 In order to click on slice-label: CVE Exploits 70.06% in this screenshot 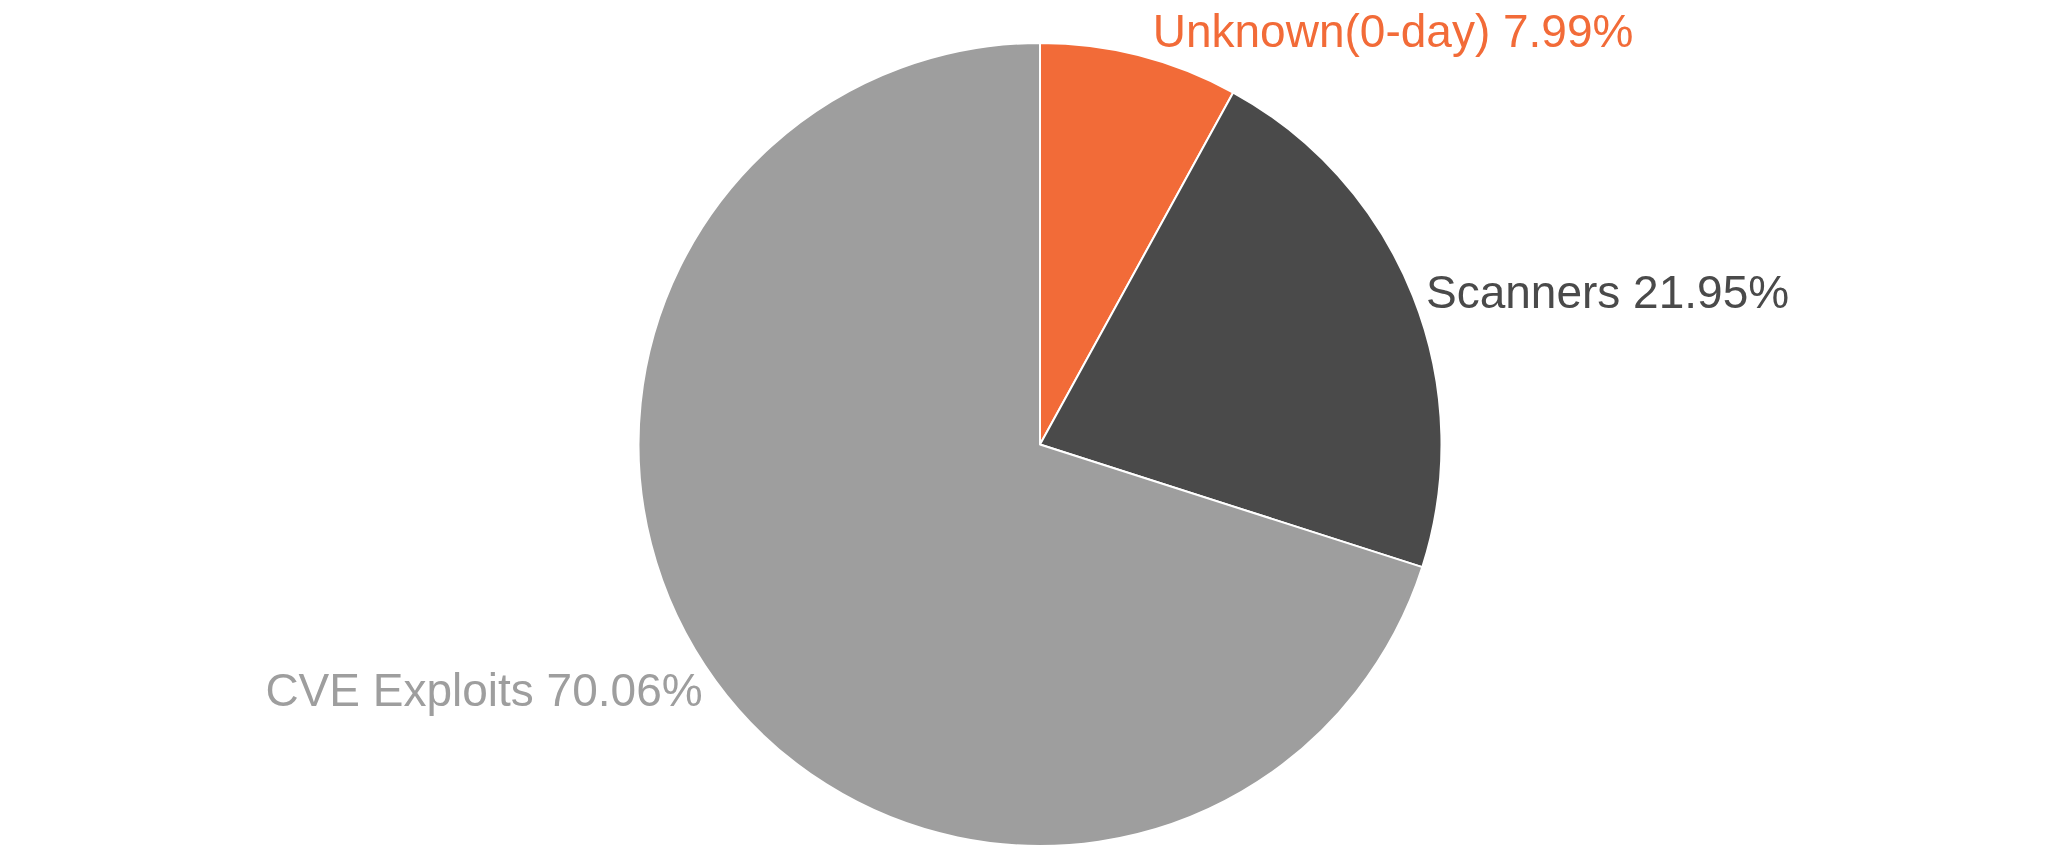, I will do `click(484, 690)`.